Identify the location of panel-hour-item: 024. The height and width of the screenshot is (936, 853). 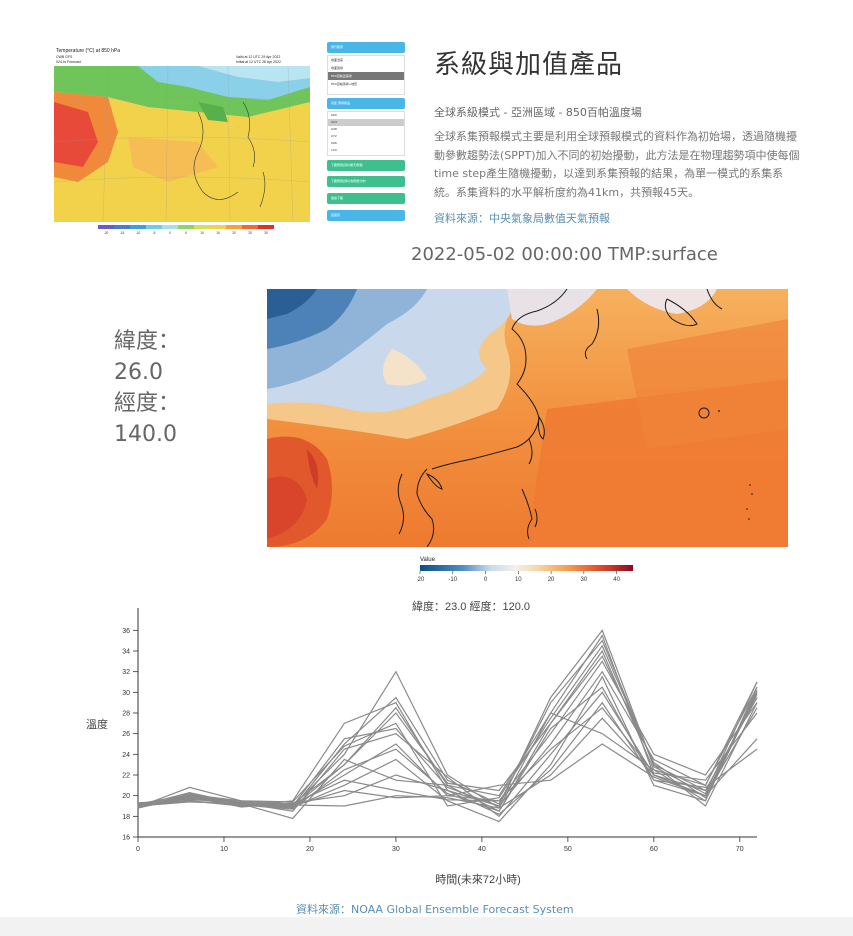
(366, 122).